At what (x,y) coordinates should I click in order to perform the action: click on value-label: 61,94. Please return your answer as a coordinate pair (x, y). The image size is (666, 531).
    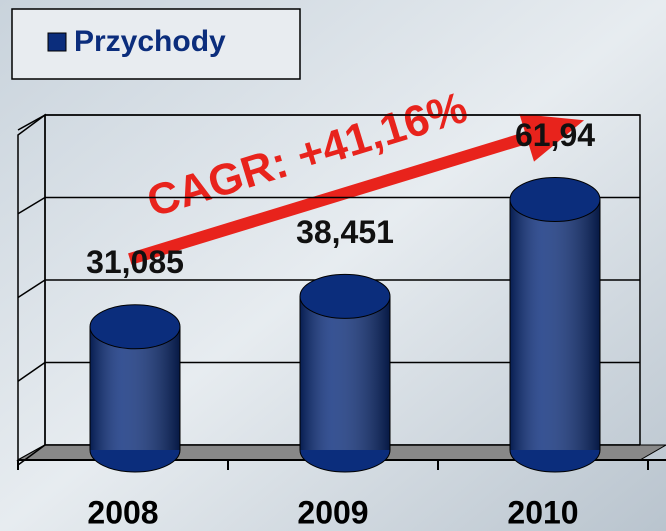
    Looking at the image, I should click on (555, 135).